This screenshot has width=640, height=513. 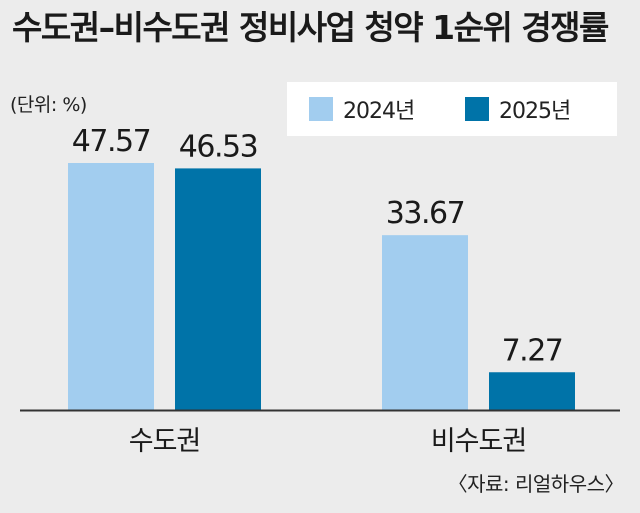 What do you see at coordinates (321, 109) in the screenshot?
I see `legend-swatch-2024` at bounding box center [321, 109].